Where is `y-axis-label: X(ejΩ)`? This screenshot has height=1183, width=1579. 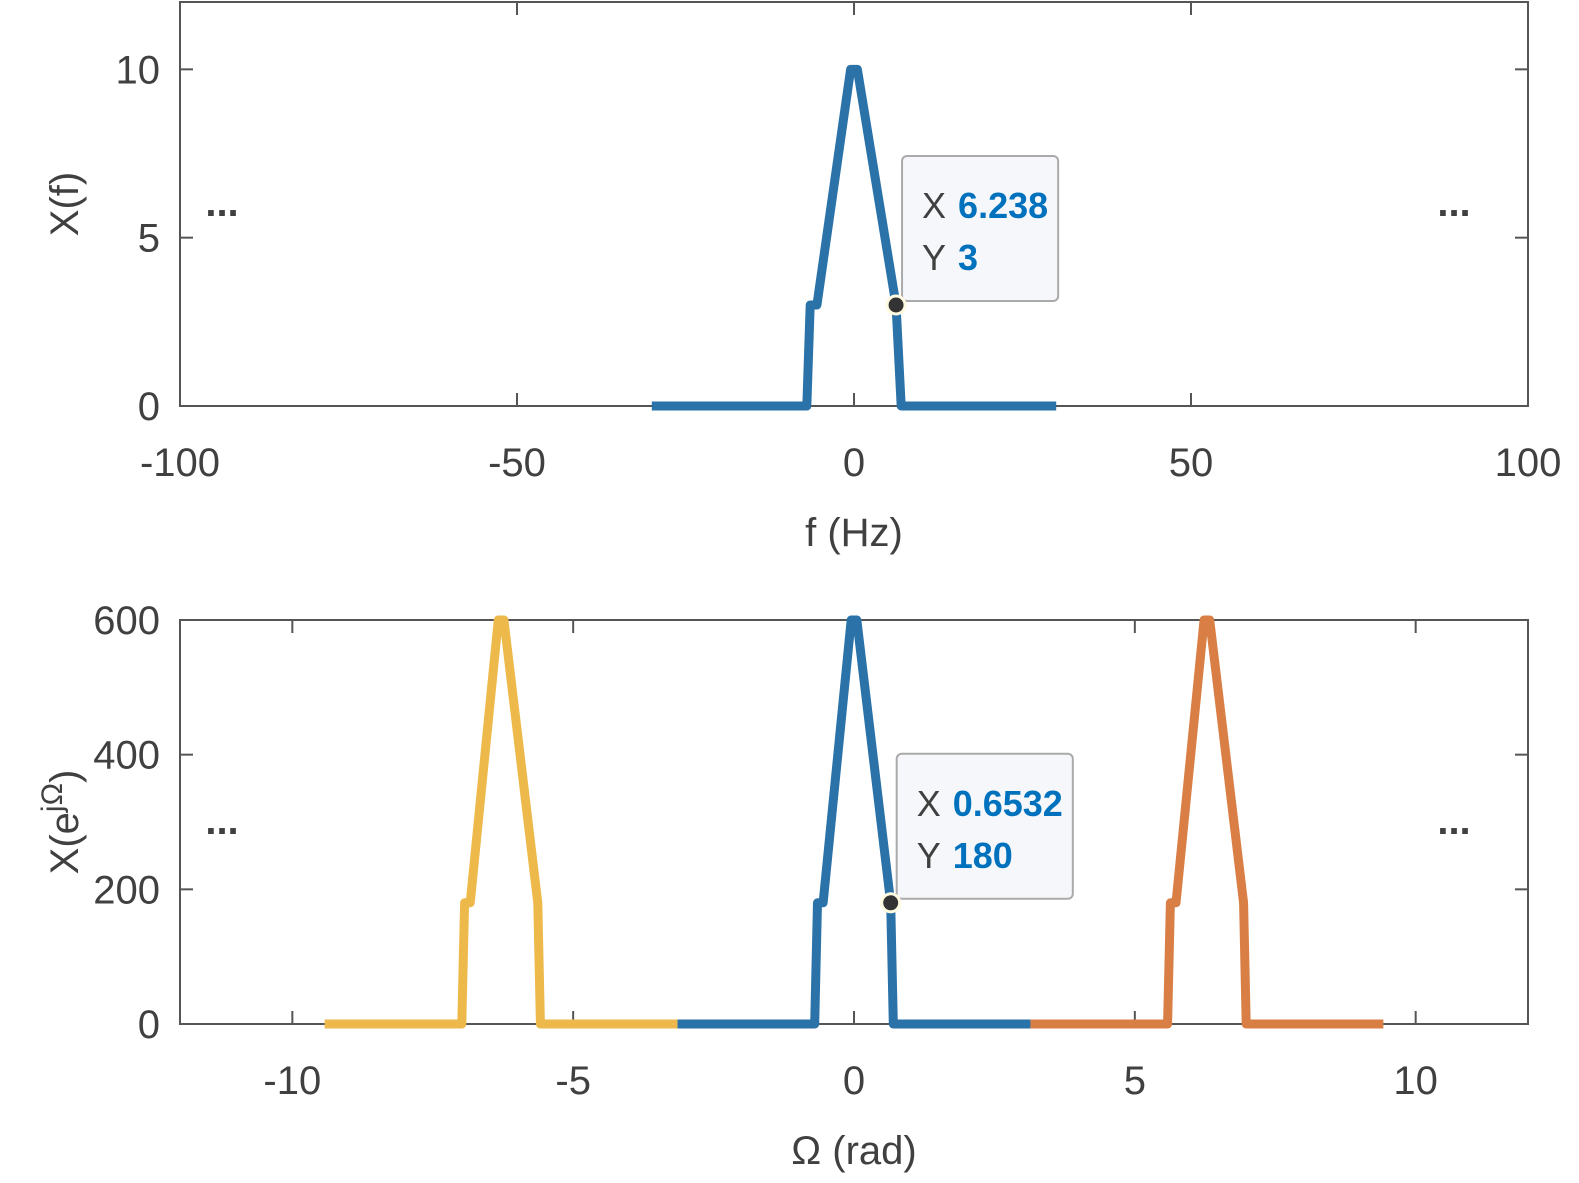
y-axis-label: X(ejΩ) is located at coordinates (61, 822).